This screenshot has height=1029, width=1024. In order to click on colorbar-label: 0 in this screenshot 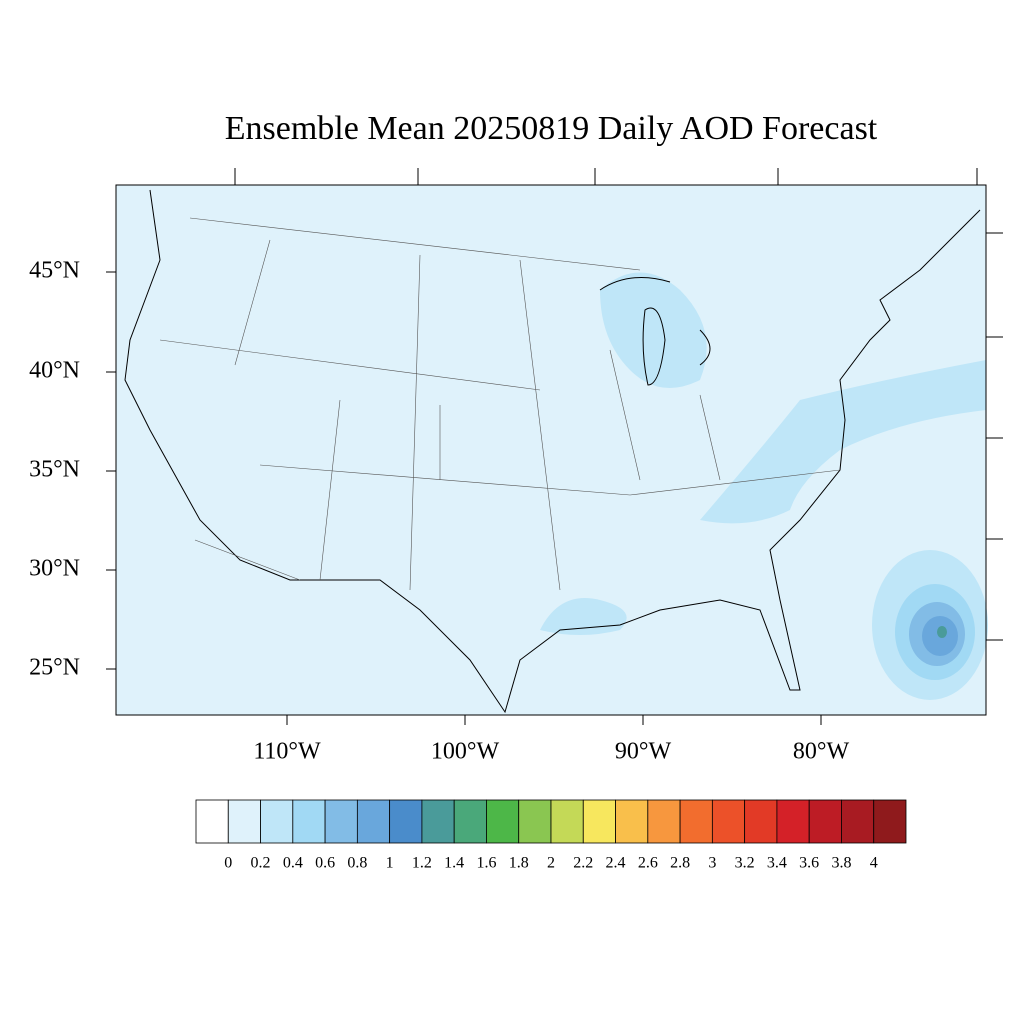, I will do `click(228, 863)`.